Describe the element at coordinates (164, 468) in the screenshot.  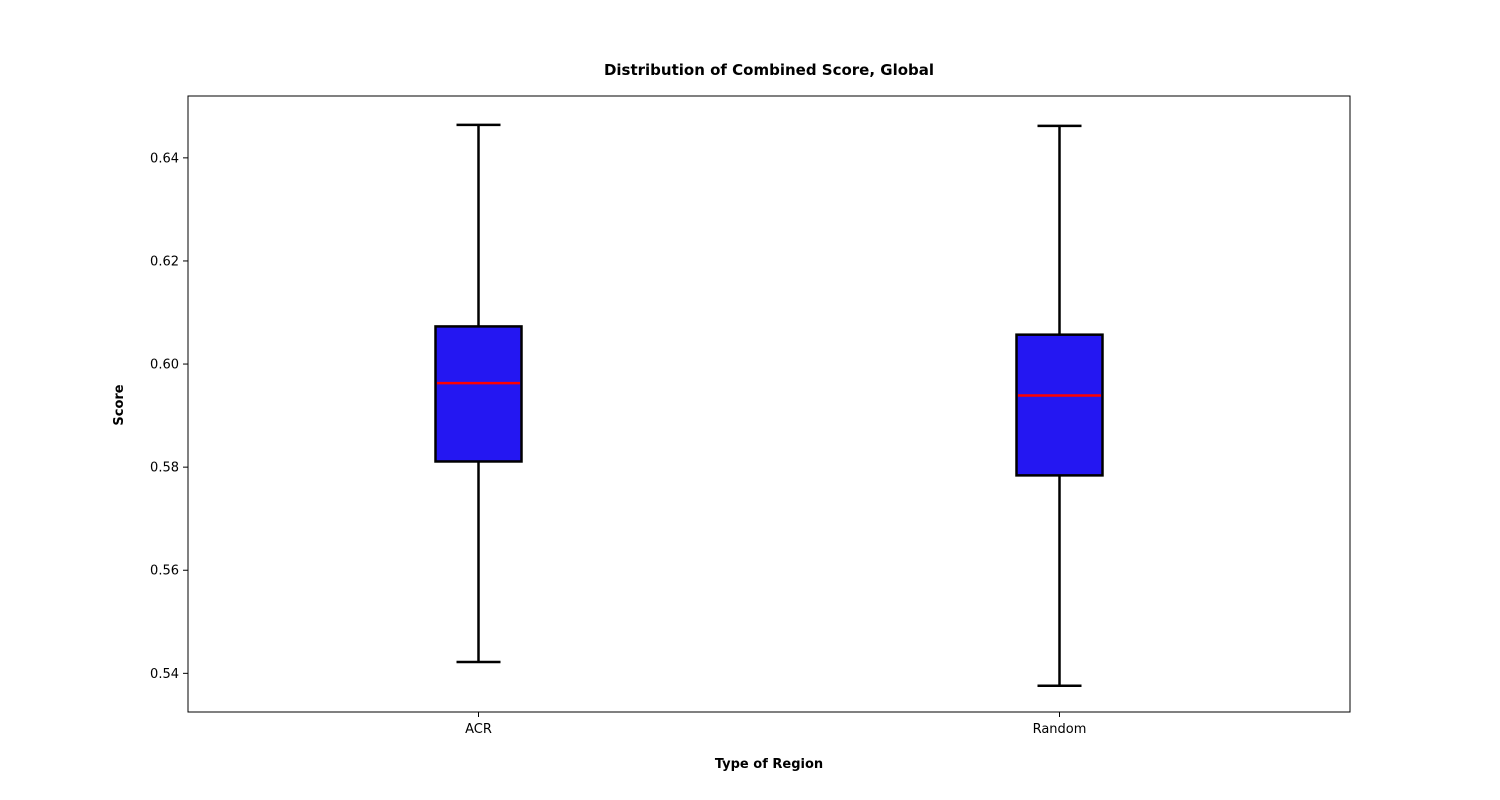
I see `y-tick-label: 0.58` at that location.